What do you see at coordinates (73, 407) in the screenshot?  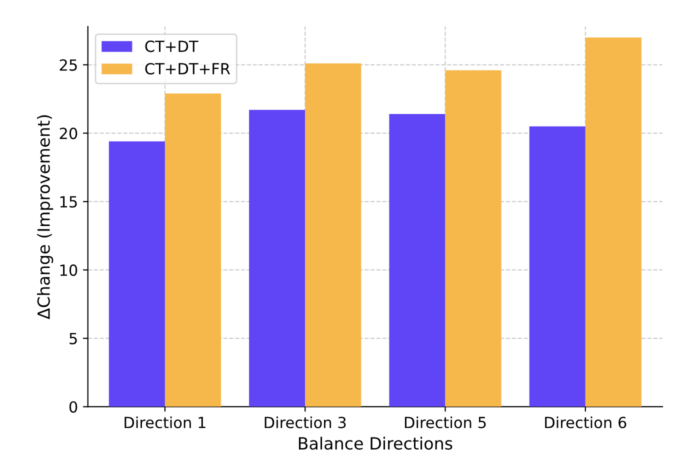 I see `y-tick-label: 0` at bounding box center [73, 407].